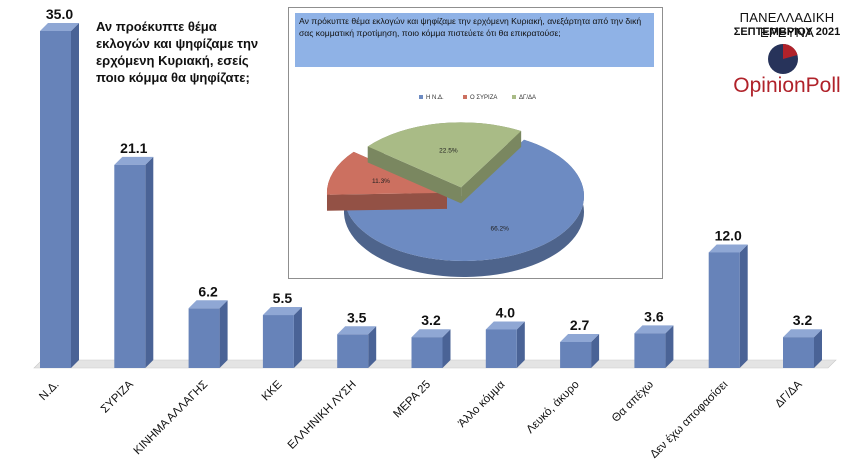  Describe the element at coordinates (798, 352) in the screenshot. I see `bar-face-δγ-δα` at that location.